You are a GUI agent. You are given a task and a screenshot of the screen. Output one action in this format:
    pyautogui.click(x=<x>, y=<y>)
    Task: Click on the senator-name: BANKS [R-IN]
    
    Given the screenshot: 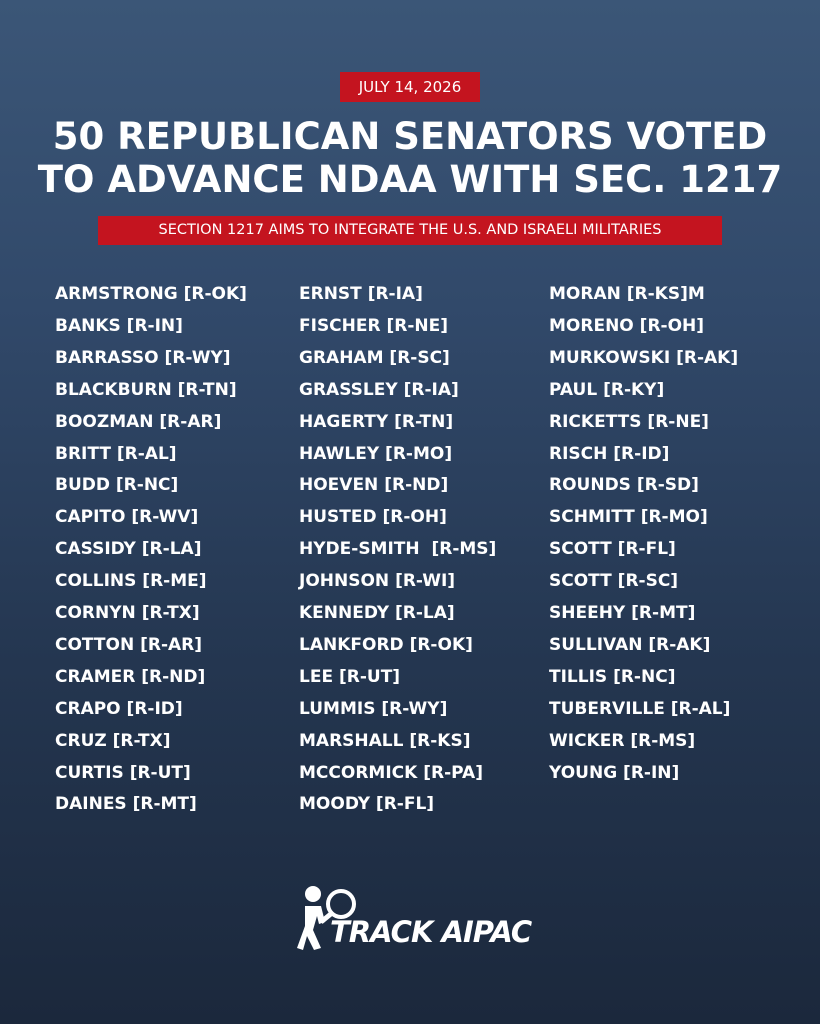 What is the action you would take?
    pyautogui.click(x=119, y=325)
    